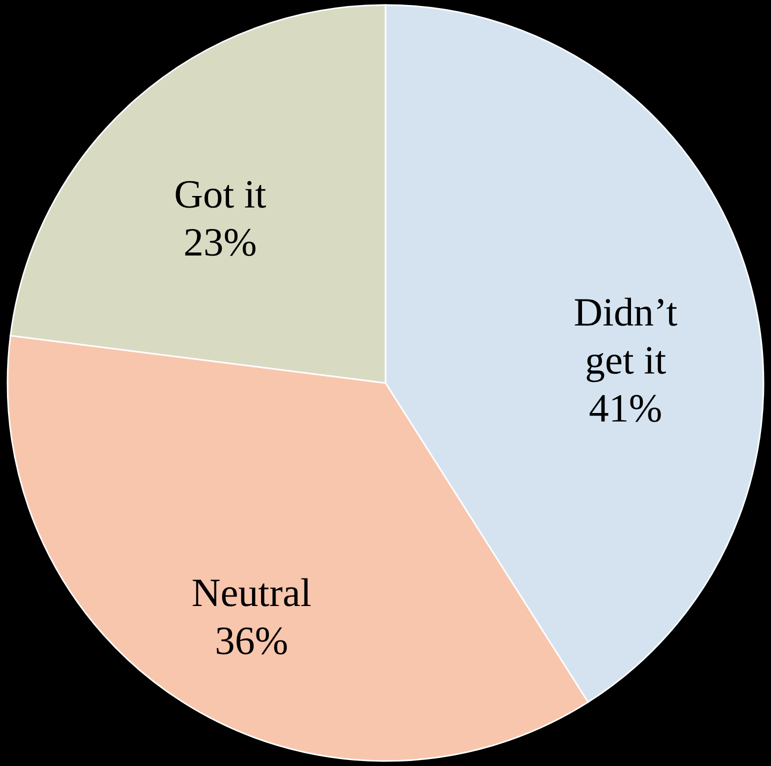 Image resolution: width=771 pixels, height=766 pixels. What do you see at coordinates (626, 335) in the screenshot?
I see `slice-label: Didn’t get it` at bounding box center [626, 335].